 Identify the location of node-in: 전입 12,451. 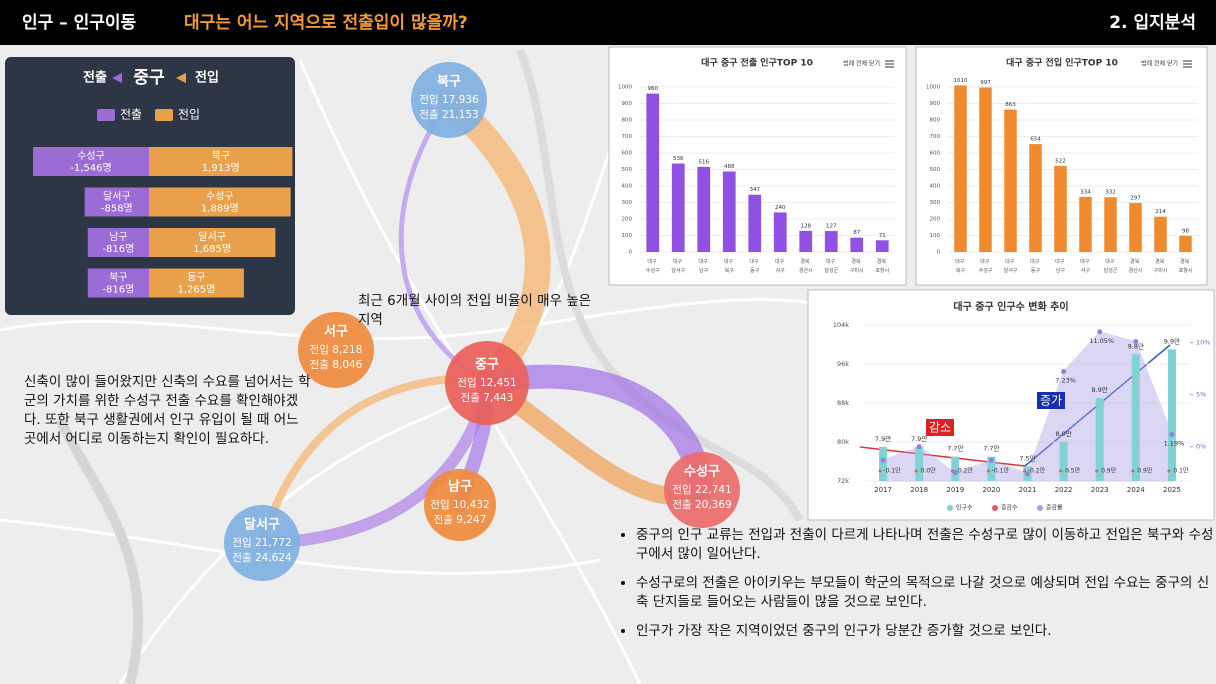
(486, 382).